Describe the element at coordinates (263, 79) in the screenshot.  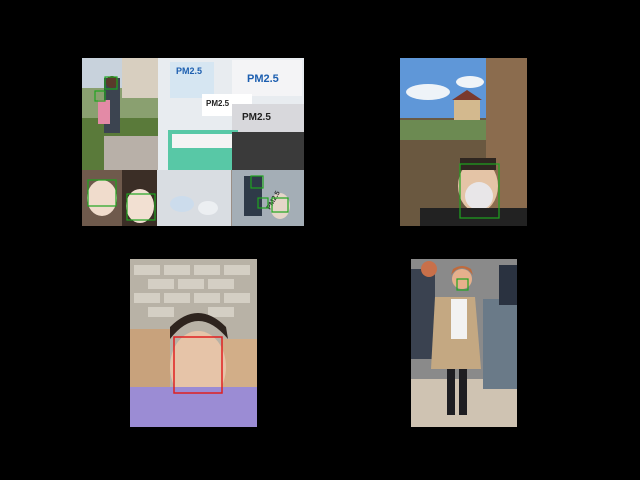
I see `pm25-label-2: PM2.5` at that location.